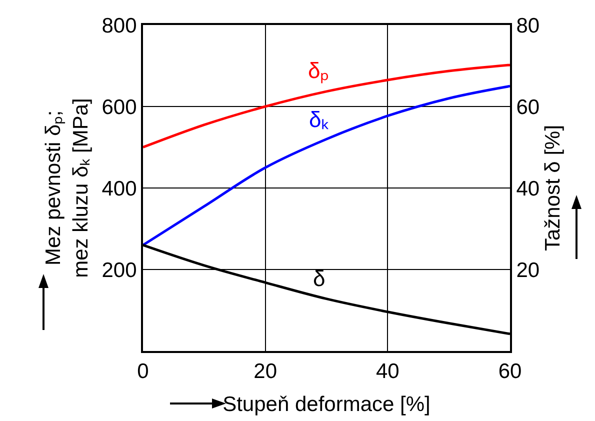  What do you see at coordinates (388, 372) in the screenshot?
I see `x-tick-label: 40` at bounding box center [388, 372].